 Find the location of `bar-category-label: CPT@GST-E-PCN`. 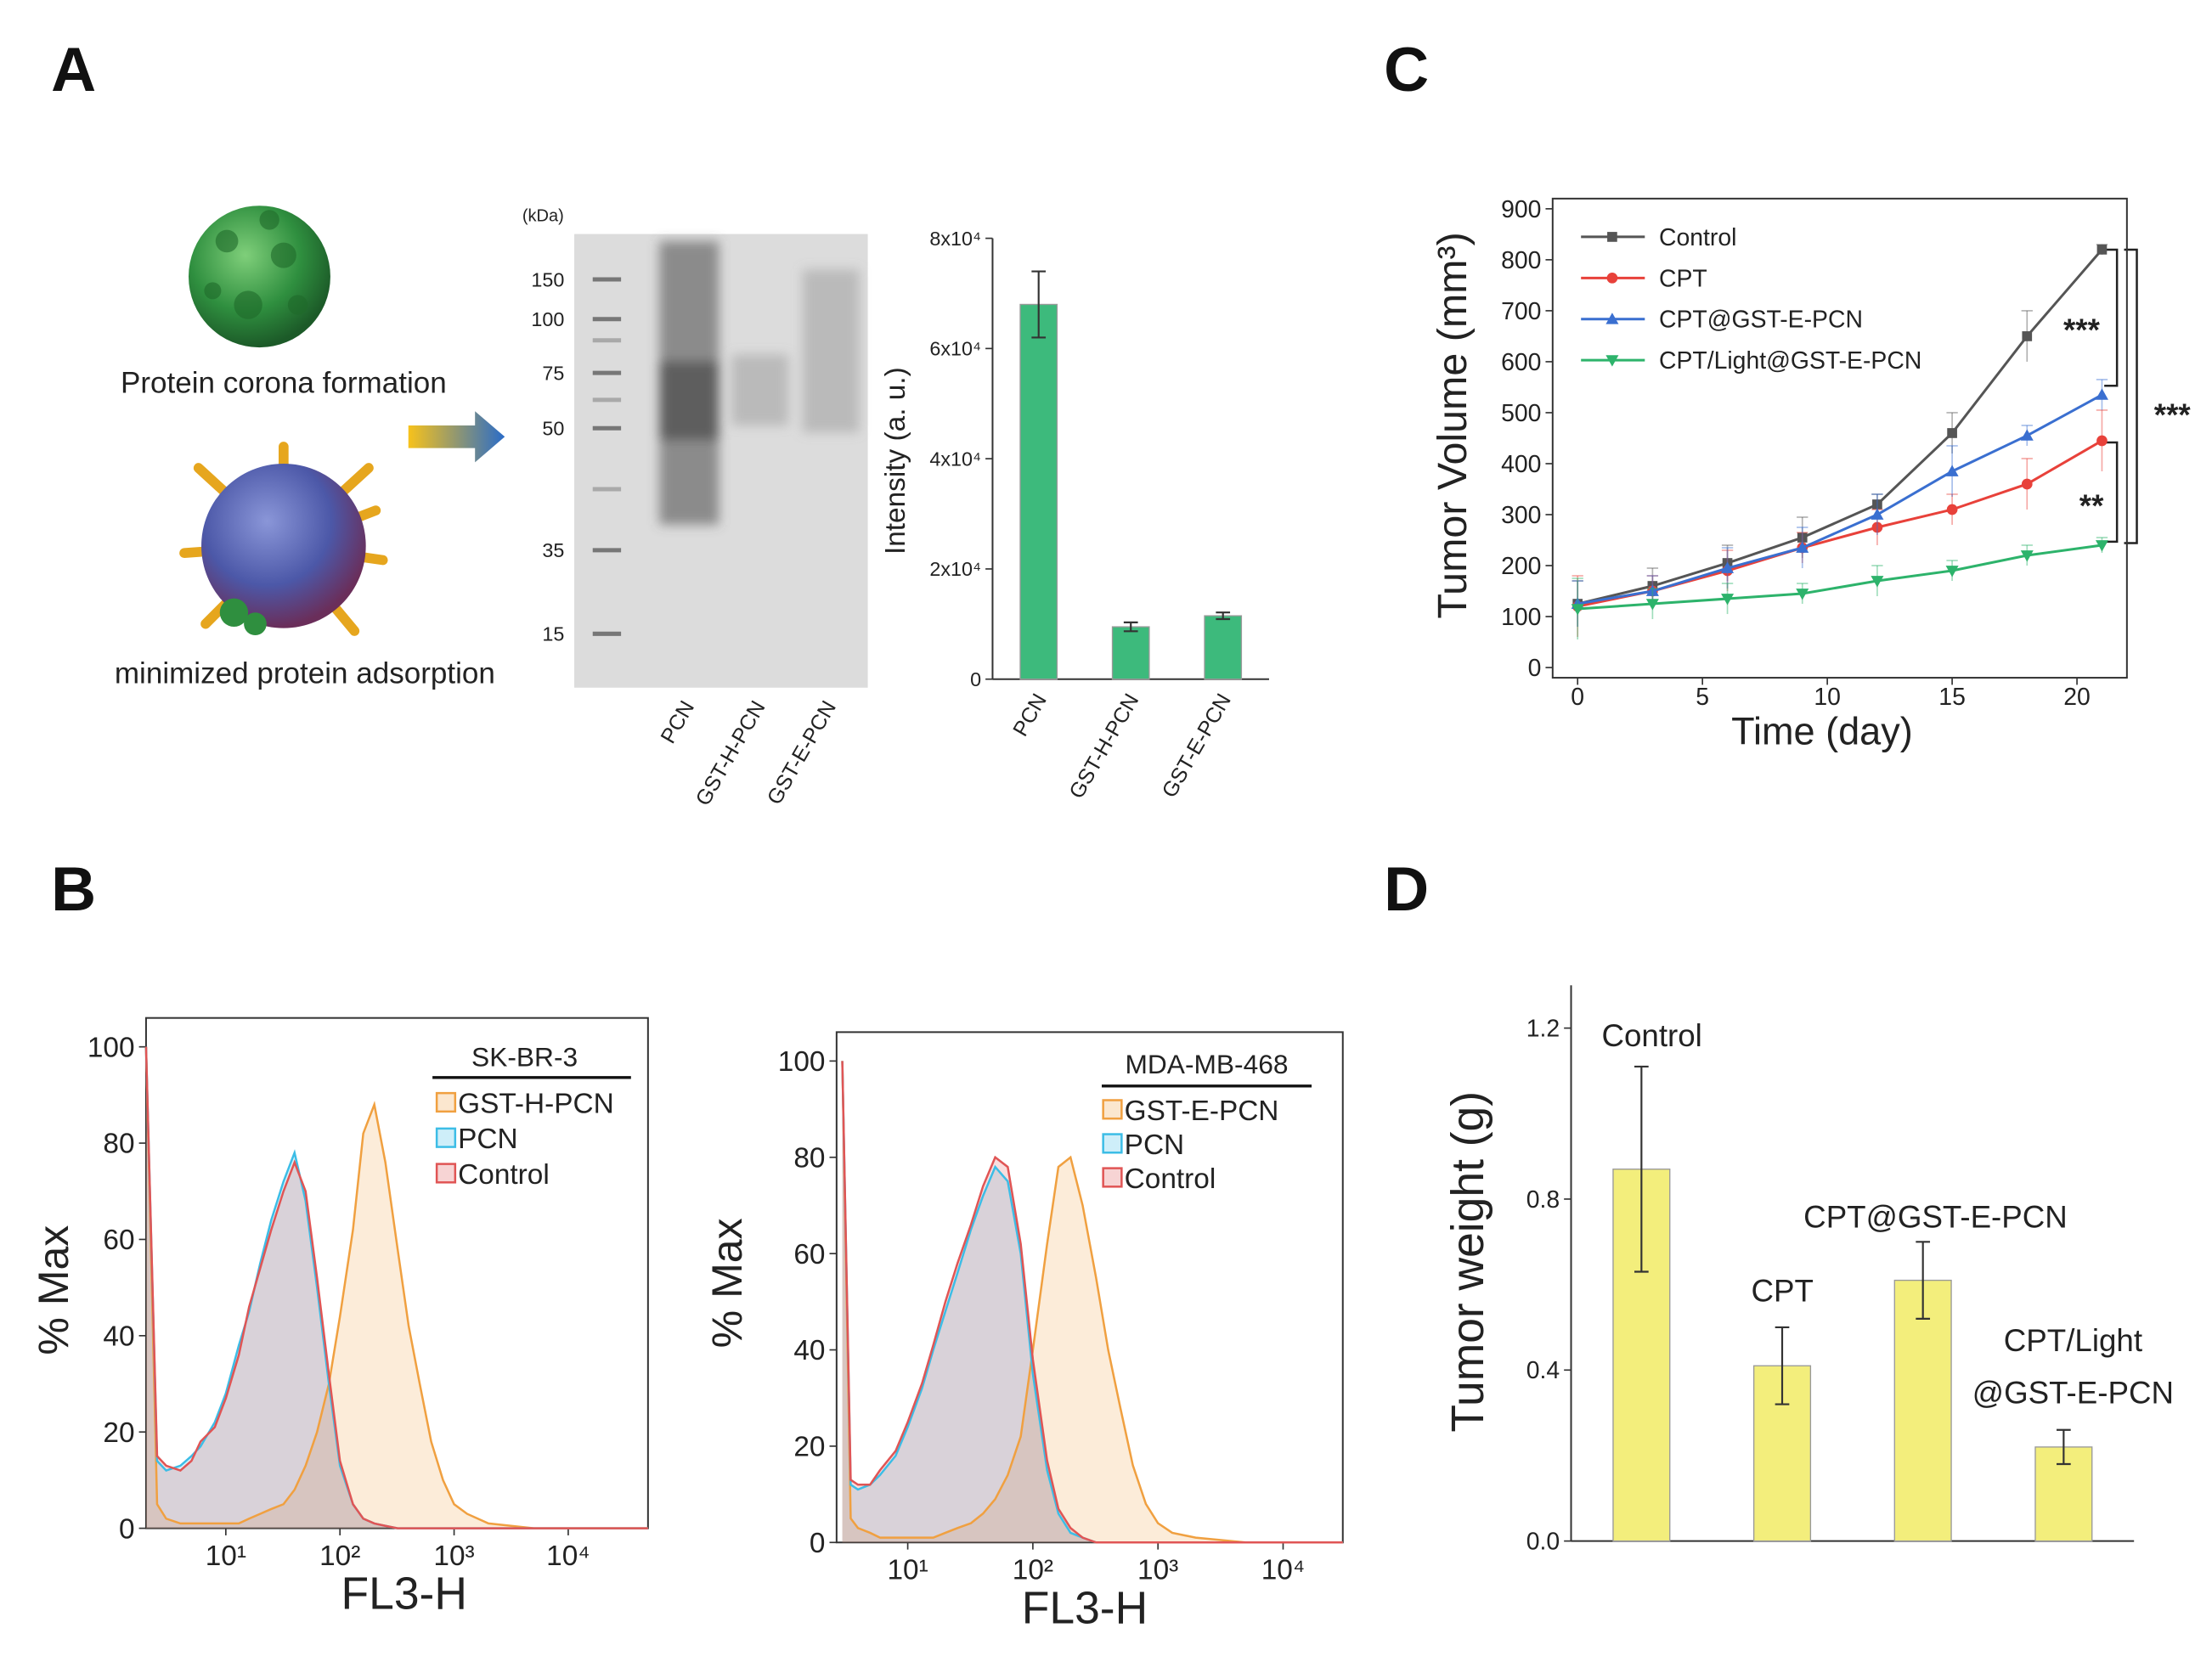

bar-category-label: CPT@GST-E-PCN is located at coordinates (1935, 1217).